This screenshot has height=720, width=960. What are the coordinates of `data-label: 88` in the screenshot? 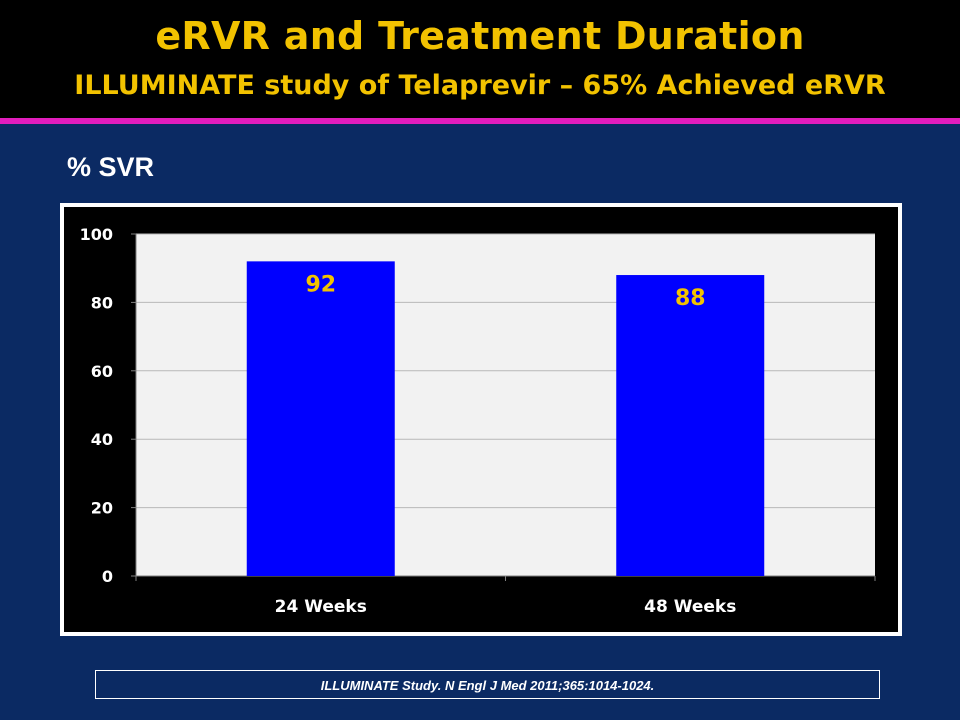 It's located at (690, 298).